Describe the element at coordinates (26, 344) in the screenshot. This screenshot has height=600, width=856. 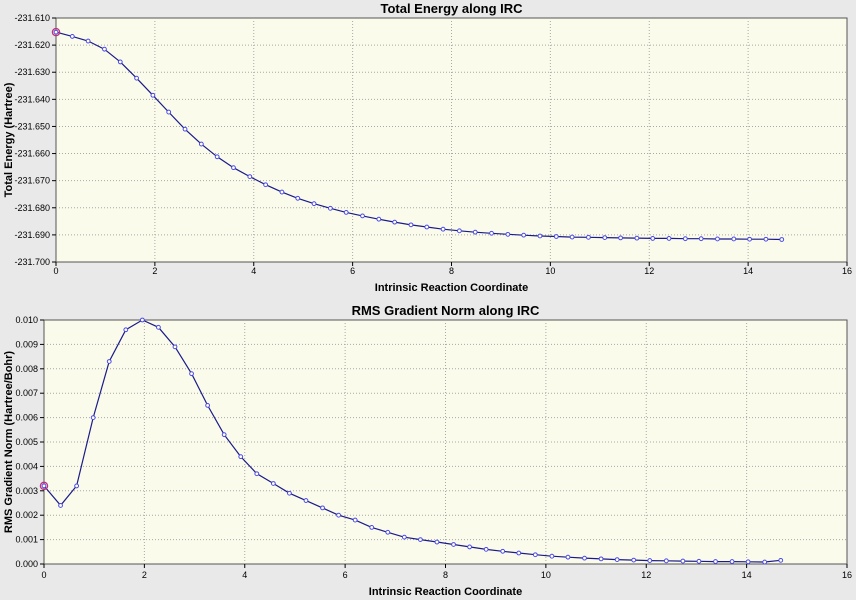
I see `y-tick-label: 0.009` at that location.